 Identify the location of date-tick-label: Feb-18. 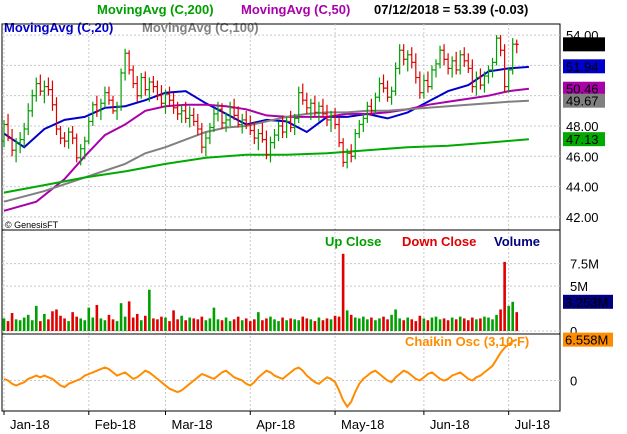
(115, 424).